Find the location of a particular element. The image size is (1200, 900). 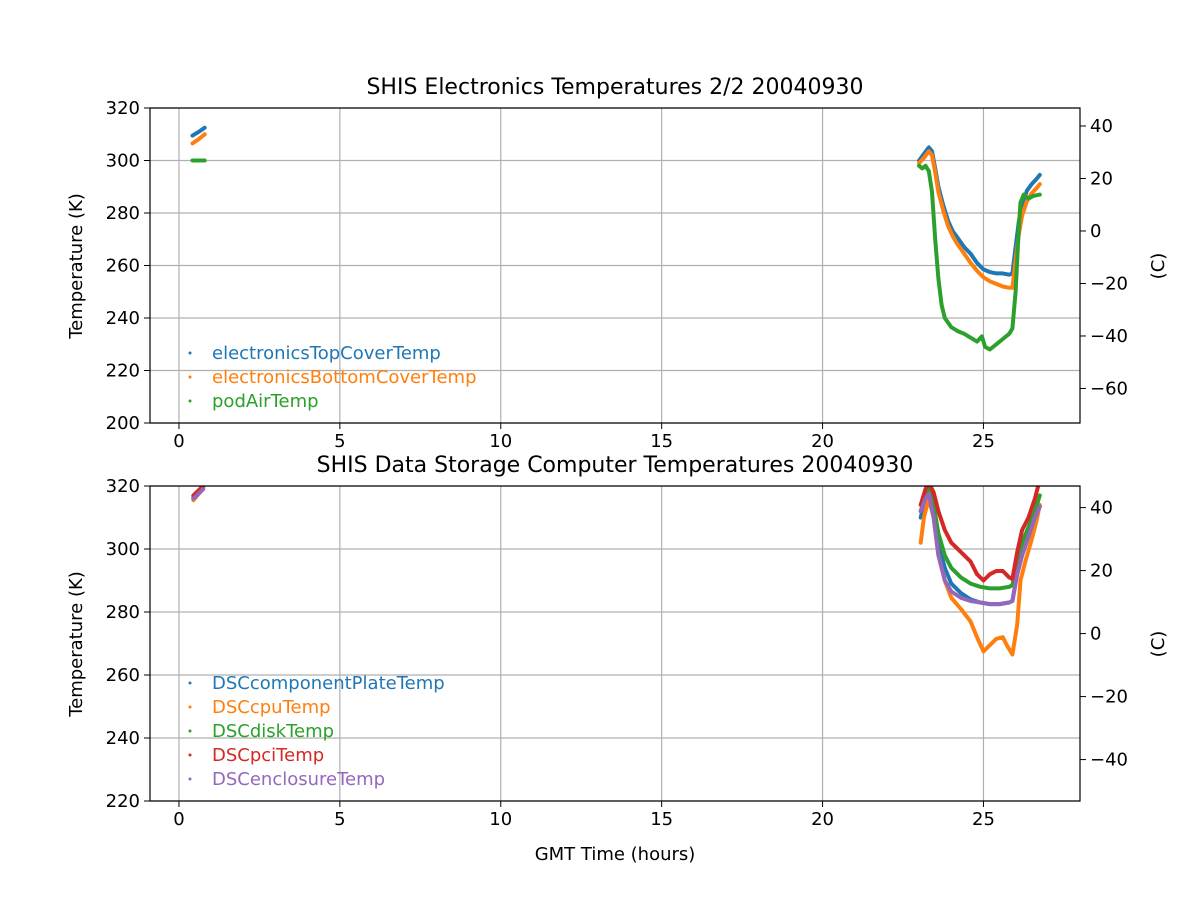

y2-tick-label: −60 is located at coordinates (1109, 388).